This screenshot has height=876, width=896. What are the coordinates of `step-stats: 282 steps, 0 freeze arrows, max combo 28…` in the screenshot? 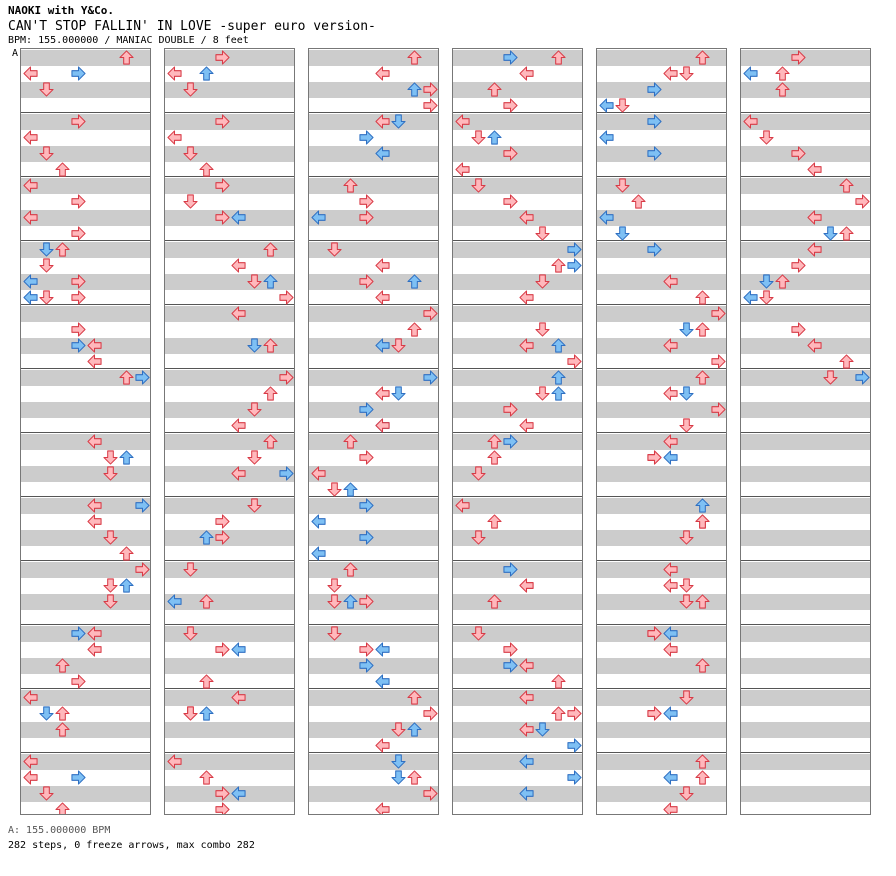 It's located at (131, 845).